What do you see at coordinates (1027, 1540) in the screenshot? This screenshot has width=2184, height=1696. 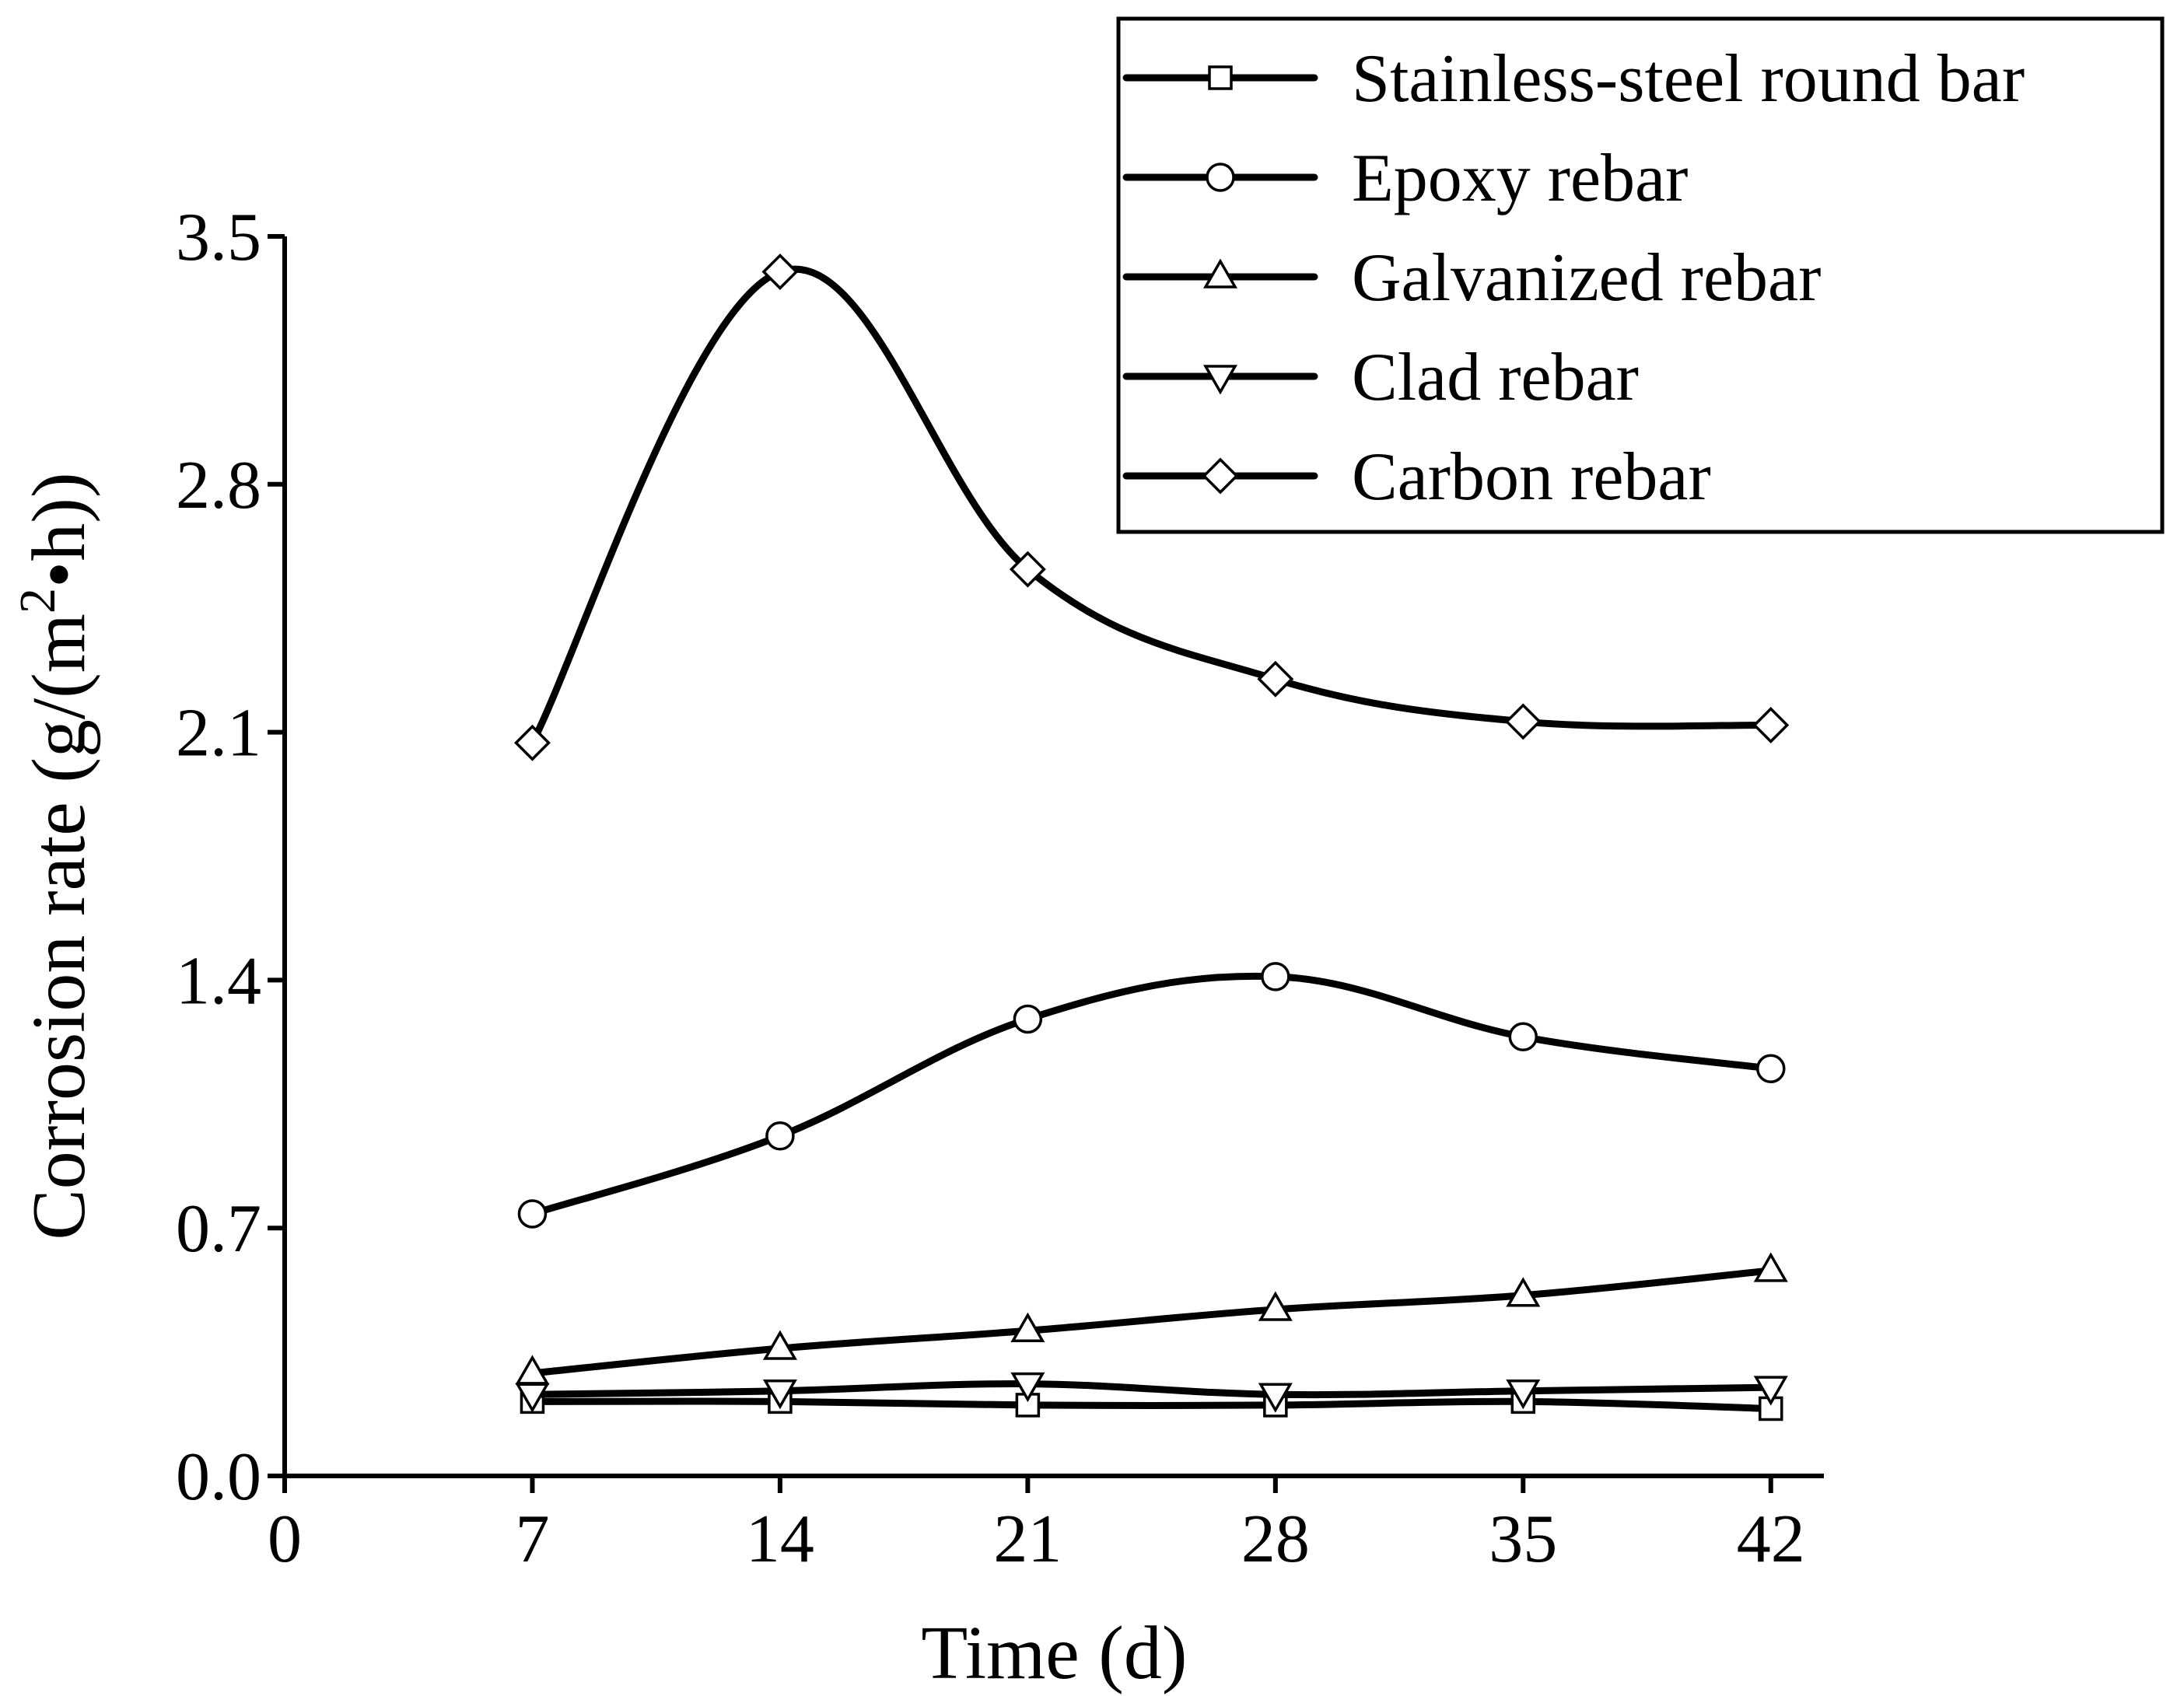 I see `x-tick-label: 21` at bounding box center [1027, 1540].